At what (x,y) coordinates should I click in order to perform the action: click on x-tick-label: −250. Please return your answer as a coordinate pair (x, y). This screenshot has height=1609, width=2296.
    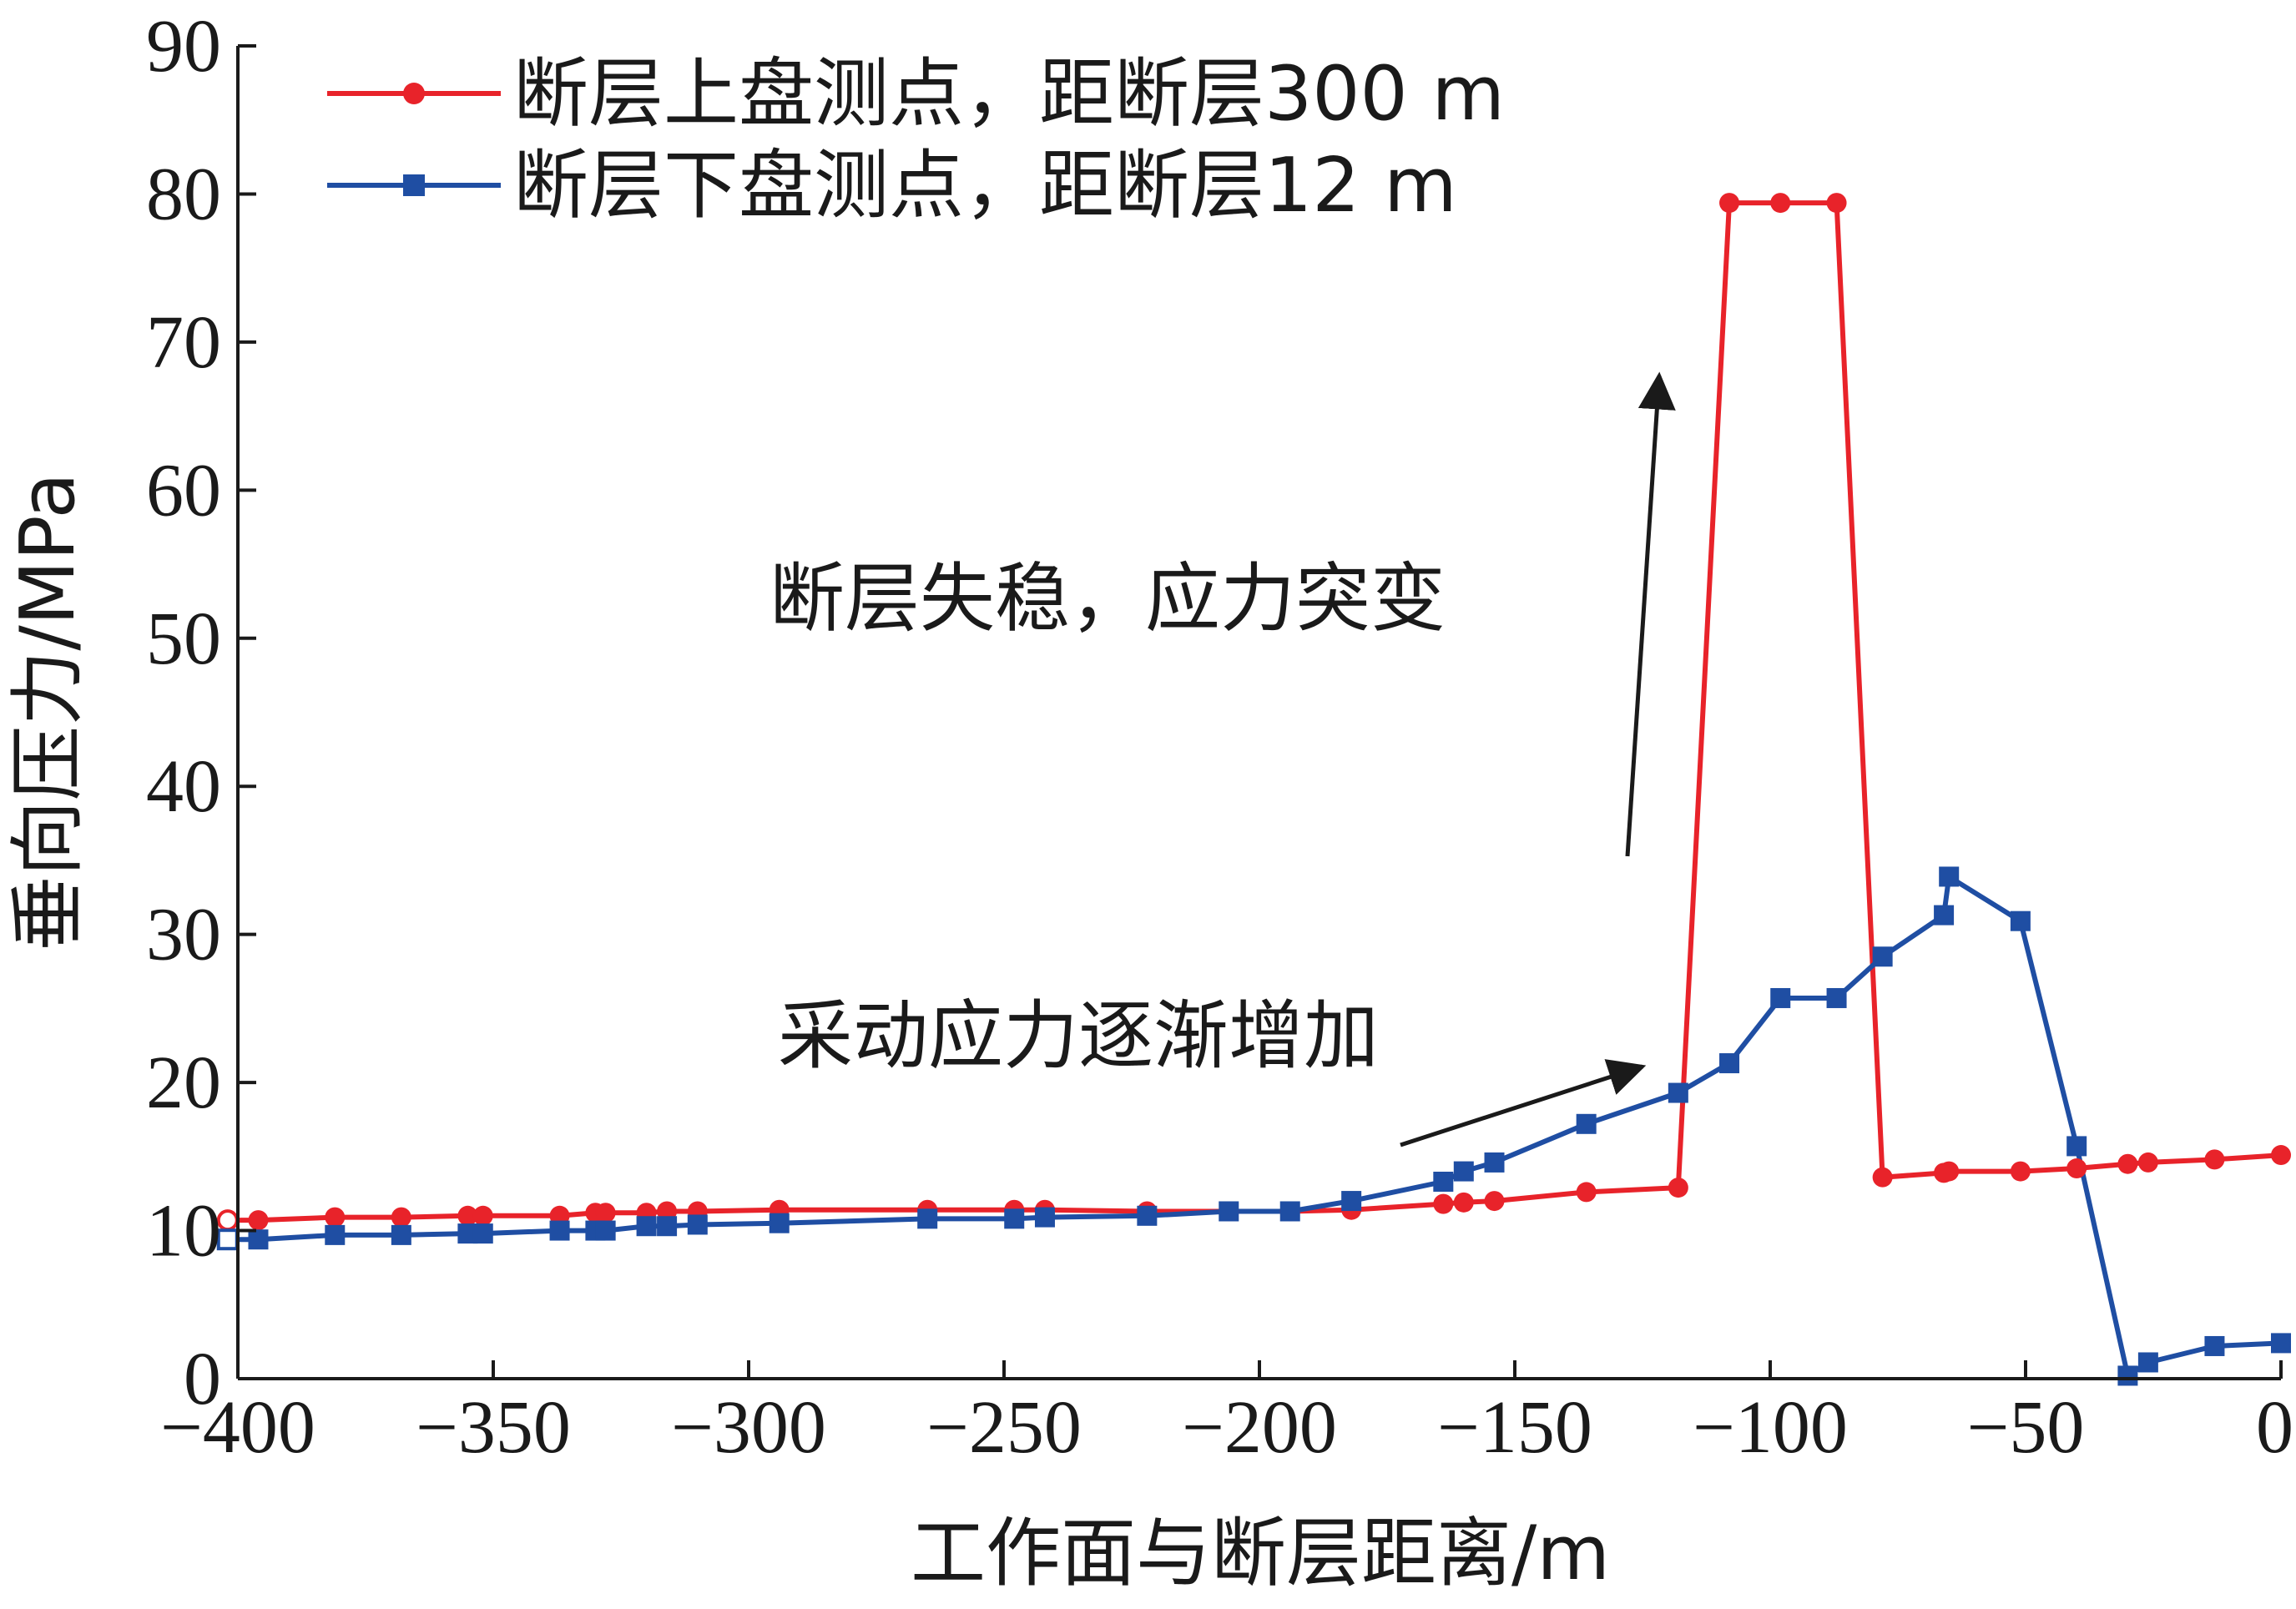
    Looking at the image, I should click on (1004, 1427).